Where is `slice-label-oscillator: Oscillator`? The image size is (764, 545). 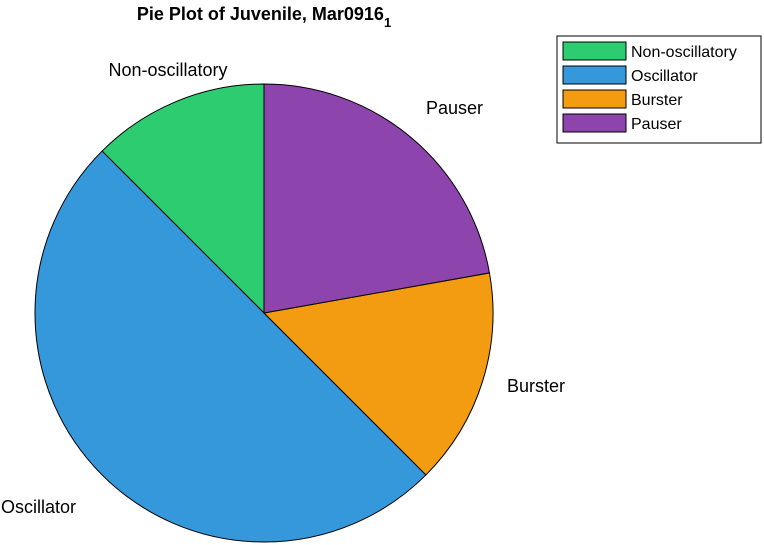 slice-label-oscillator: Oscillator is located at coordinates (38, 507).